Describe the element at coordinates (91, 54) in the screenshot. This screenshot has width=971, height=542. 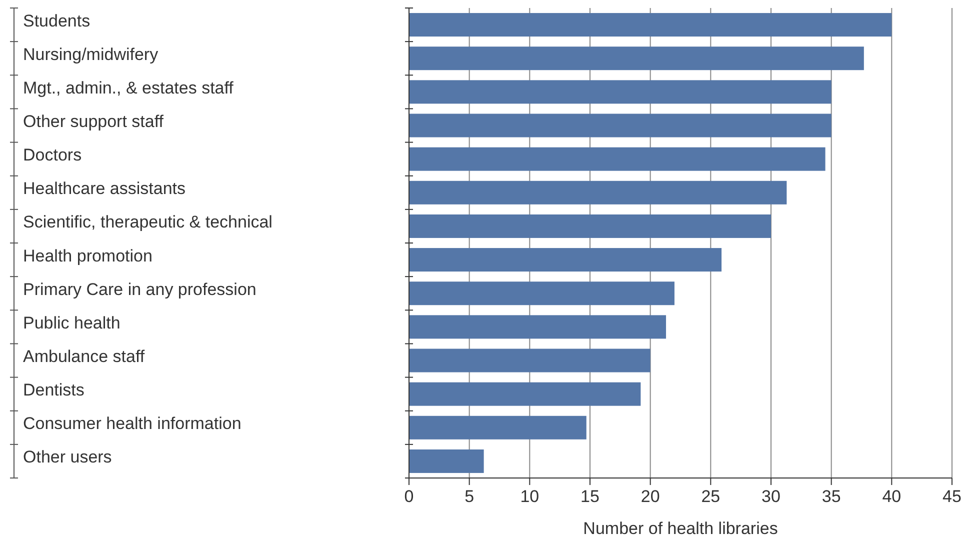
I see `y-tick-label: Nursing/midwifery` at that location.